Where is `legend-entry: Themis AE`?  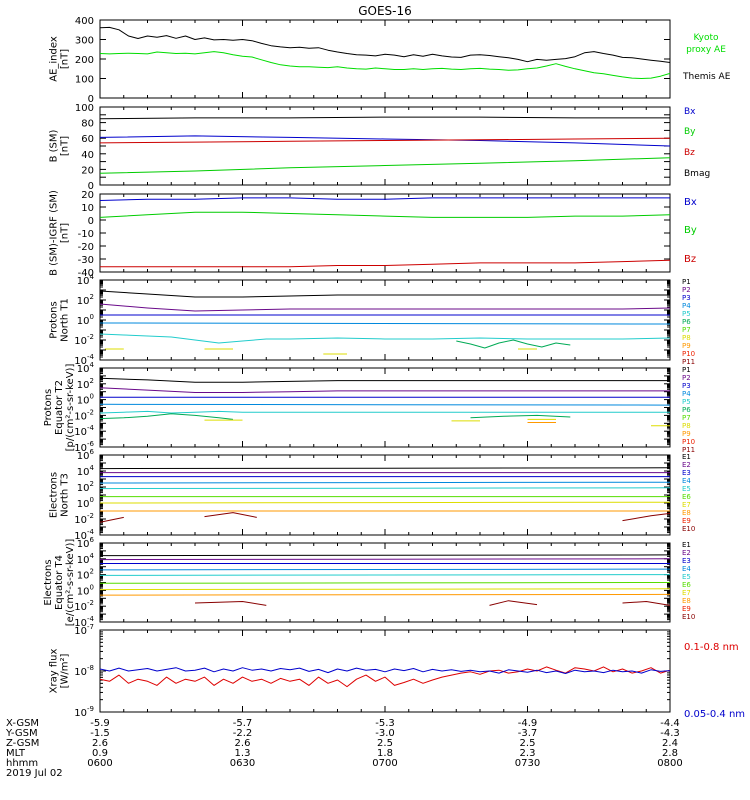 legend-entry: Themis AE is located at coordinates (706, 77).